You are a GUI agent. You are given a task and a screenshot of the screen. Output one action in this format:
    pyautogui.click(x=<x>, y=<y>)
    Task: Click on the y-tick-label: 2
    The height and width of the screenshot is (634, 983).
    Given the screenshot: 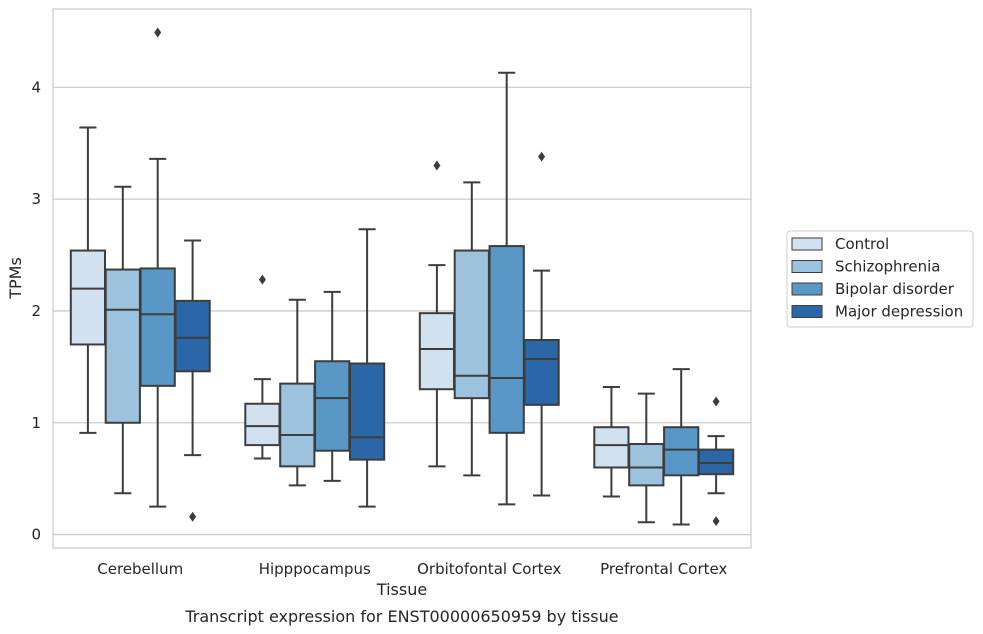 What is the action you would take?
    pyautogui.click(x=36, y=311)
    